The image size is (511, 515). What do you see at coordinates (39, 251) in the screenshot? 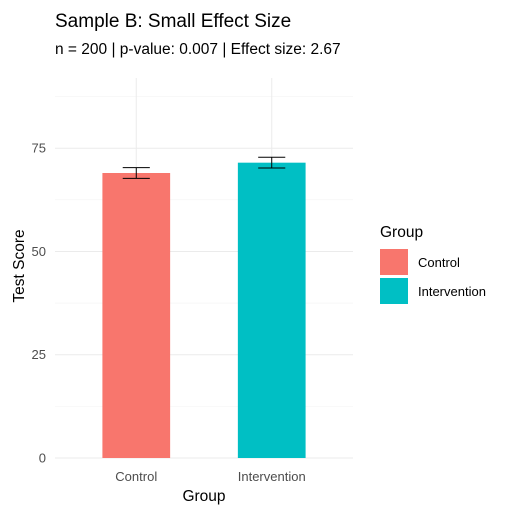
I see `y-tick-label: 50` at bounding box center [39, 251].